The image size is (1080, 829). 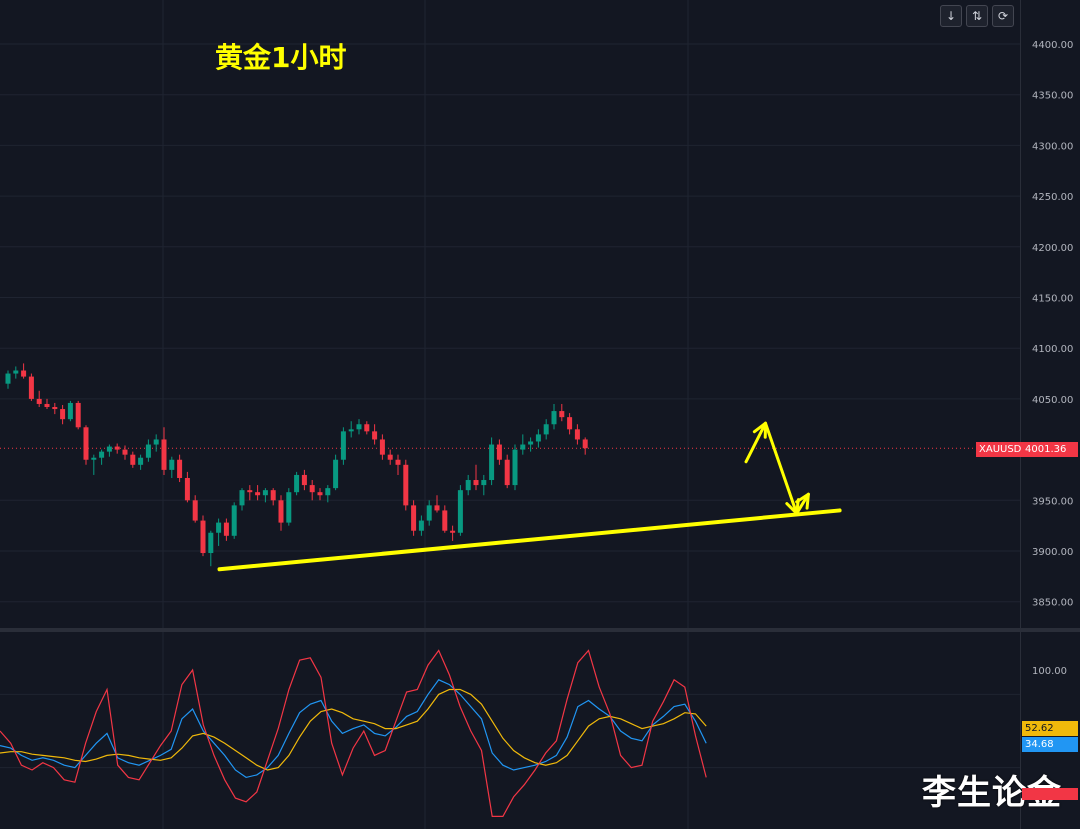 What do you see at coordinates (540, 630) in the screenshot?
I see `pane-separator` at bounding box center [540, 630].